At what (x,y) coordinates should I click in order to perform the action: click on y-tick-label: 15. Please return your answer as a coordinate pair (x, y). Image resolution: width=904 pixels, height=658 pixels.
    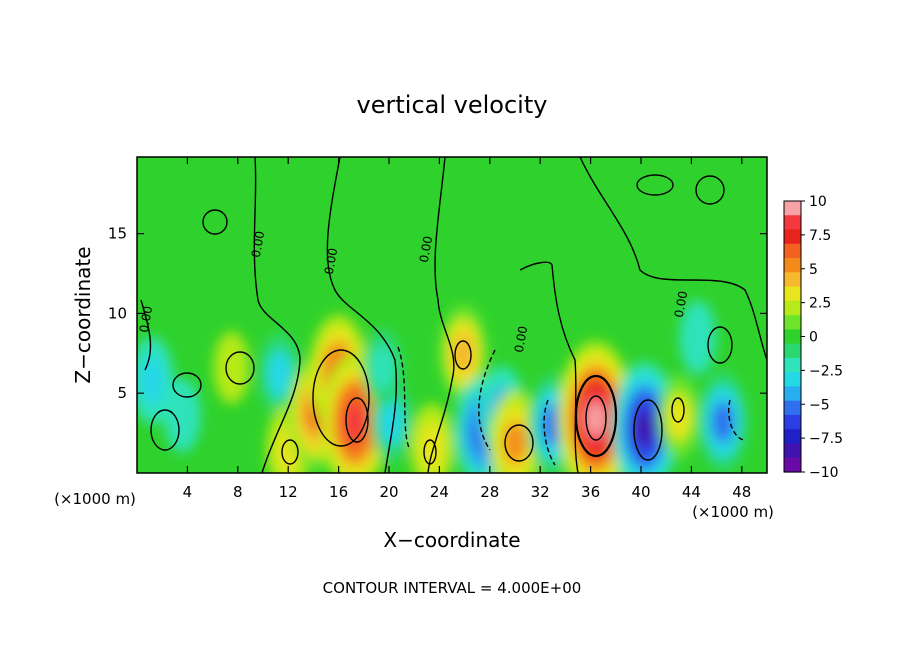
    Looking at the image, I should click on (117, 234).